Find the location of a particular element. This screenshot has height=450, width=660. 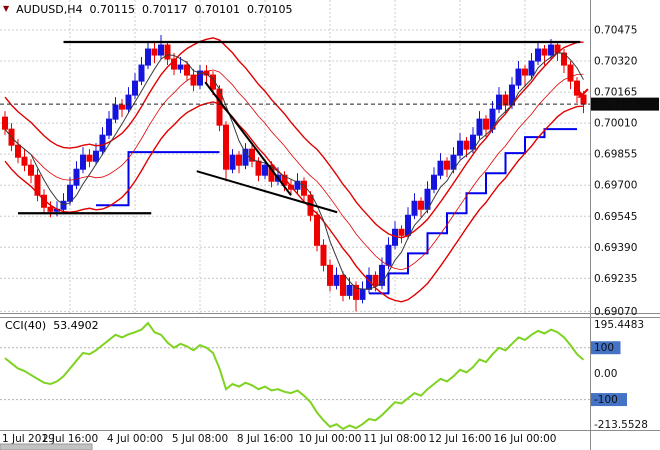

price-axis-label: 0.69545 is located at coordinates (615, 217).